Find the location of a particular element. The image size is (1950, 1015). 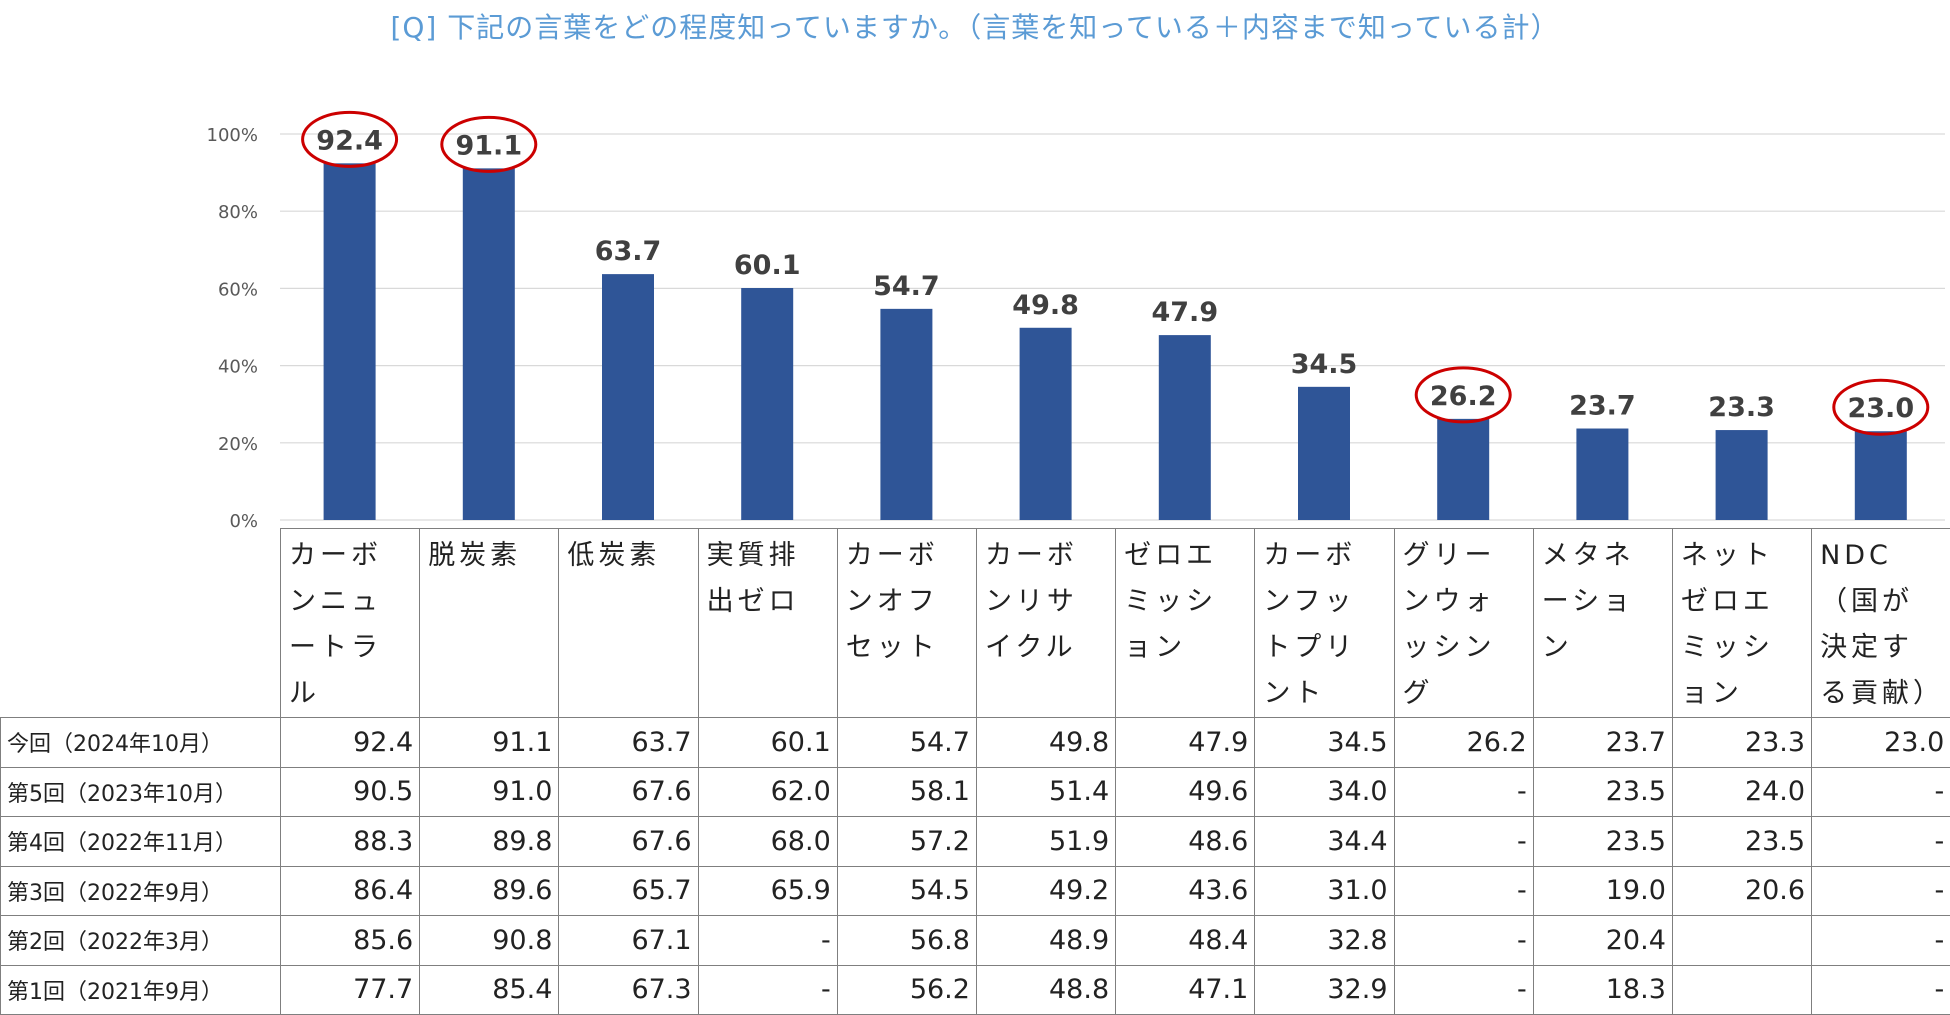

category-label: カーボンフットプリント is located at coordinates (1324, 623).